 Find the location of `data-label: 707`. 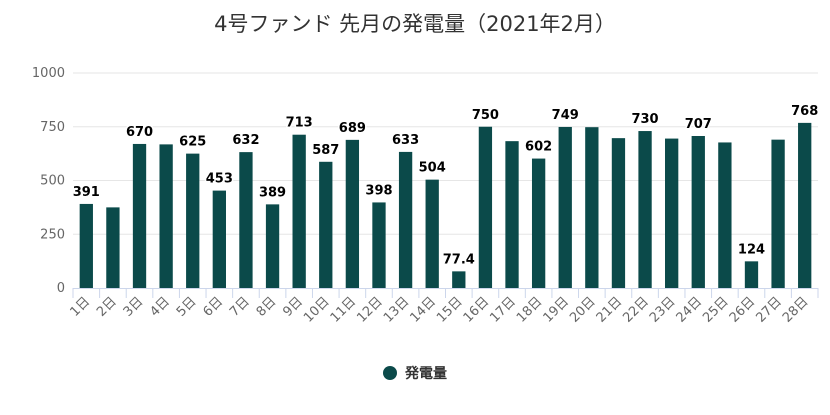

data-label: 707 is located at coordinates (698, 124).